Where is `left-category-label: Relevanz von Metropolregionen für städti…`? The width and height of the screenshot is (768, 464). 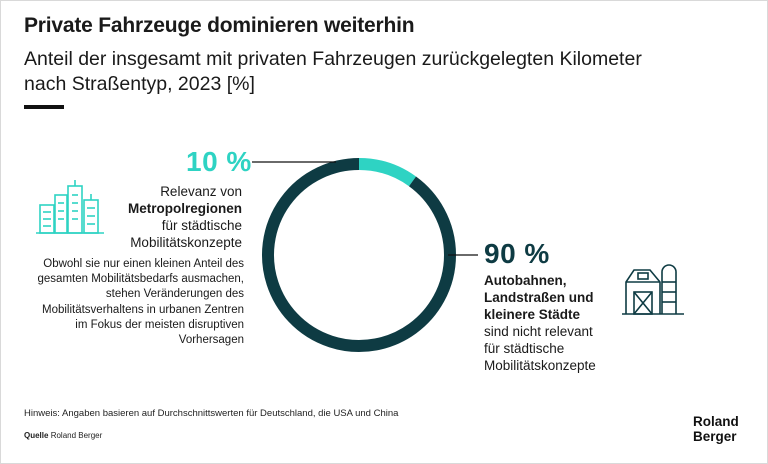 left-category-label: Relevanz von Metropolregionen für städti… is located at coordinates (171, 217).